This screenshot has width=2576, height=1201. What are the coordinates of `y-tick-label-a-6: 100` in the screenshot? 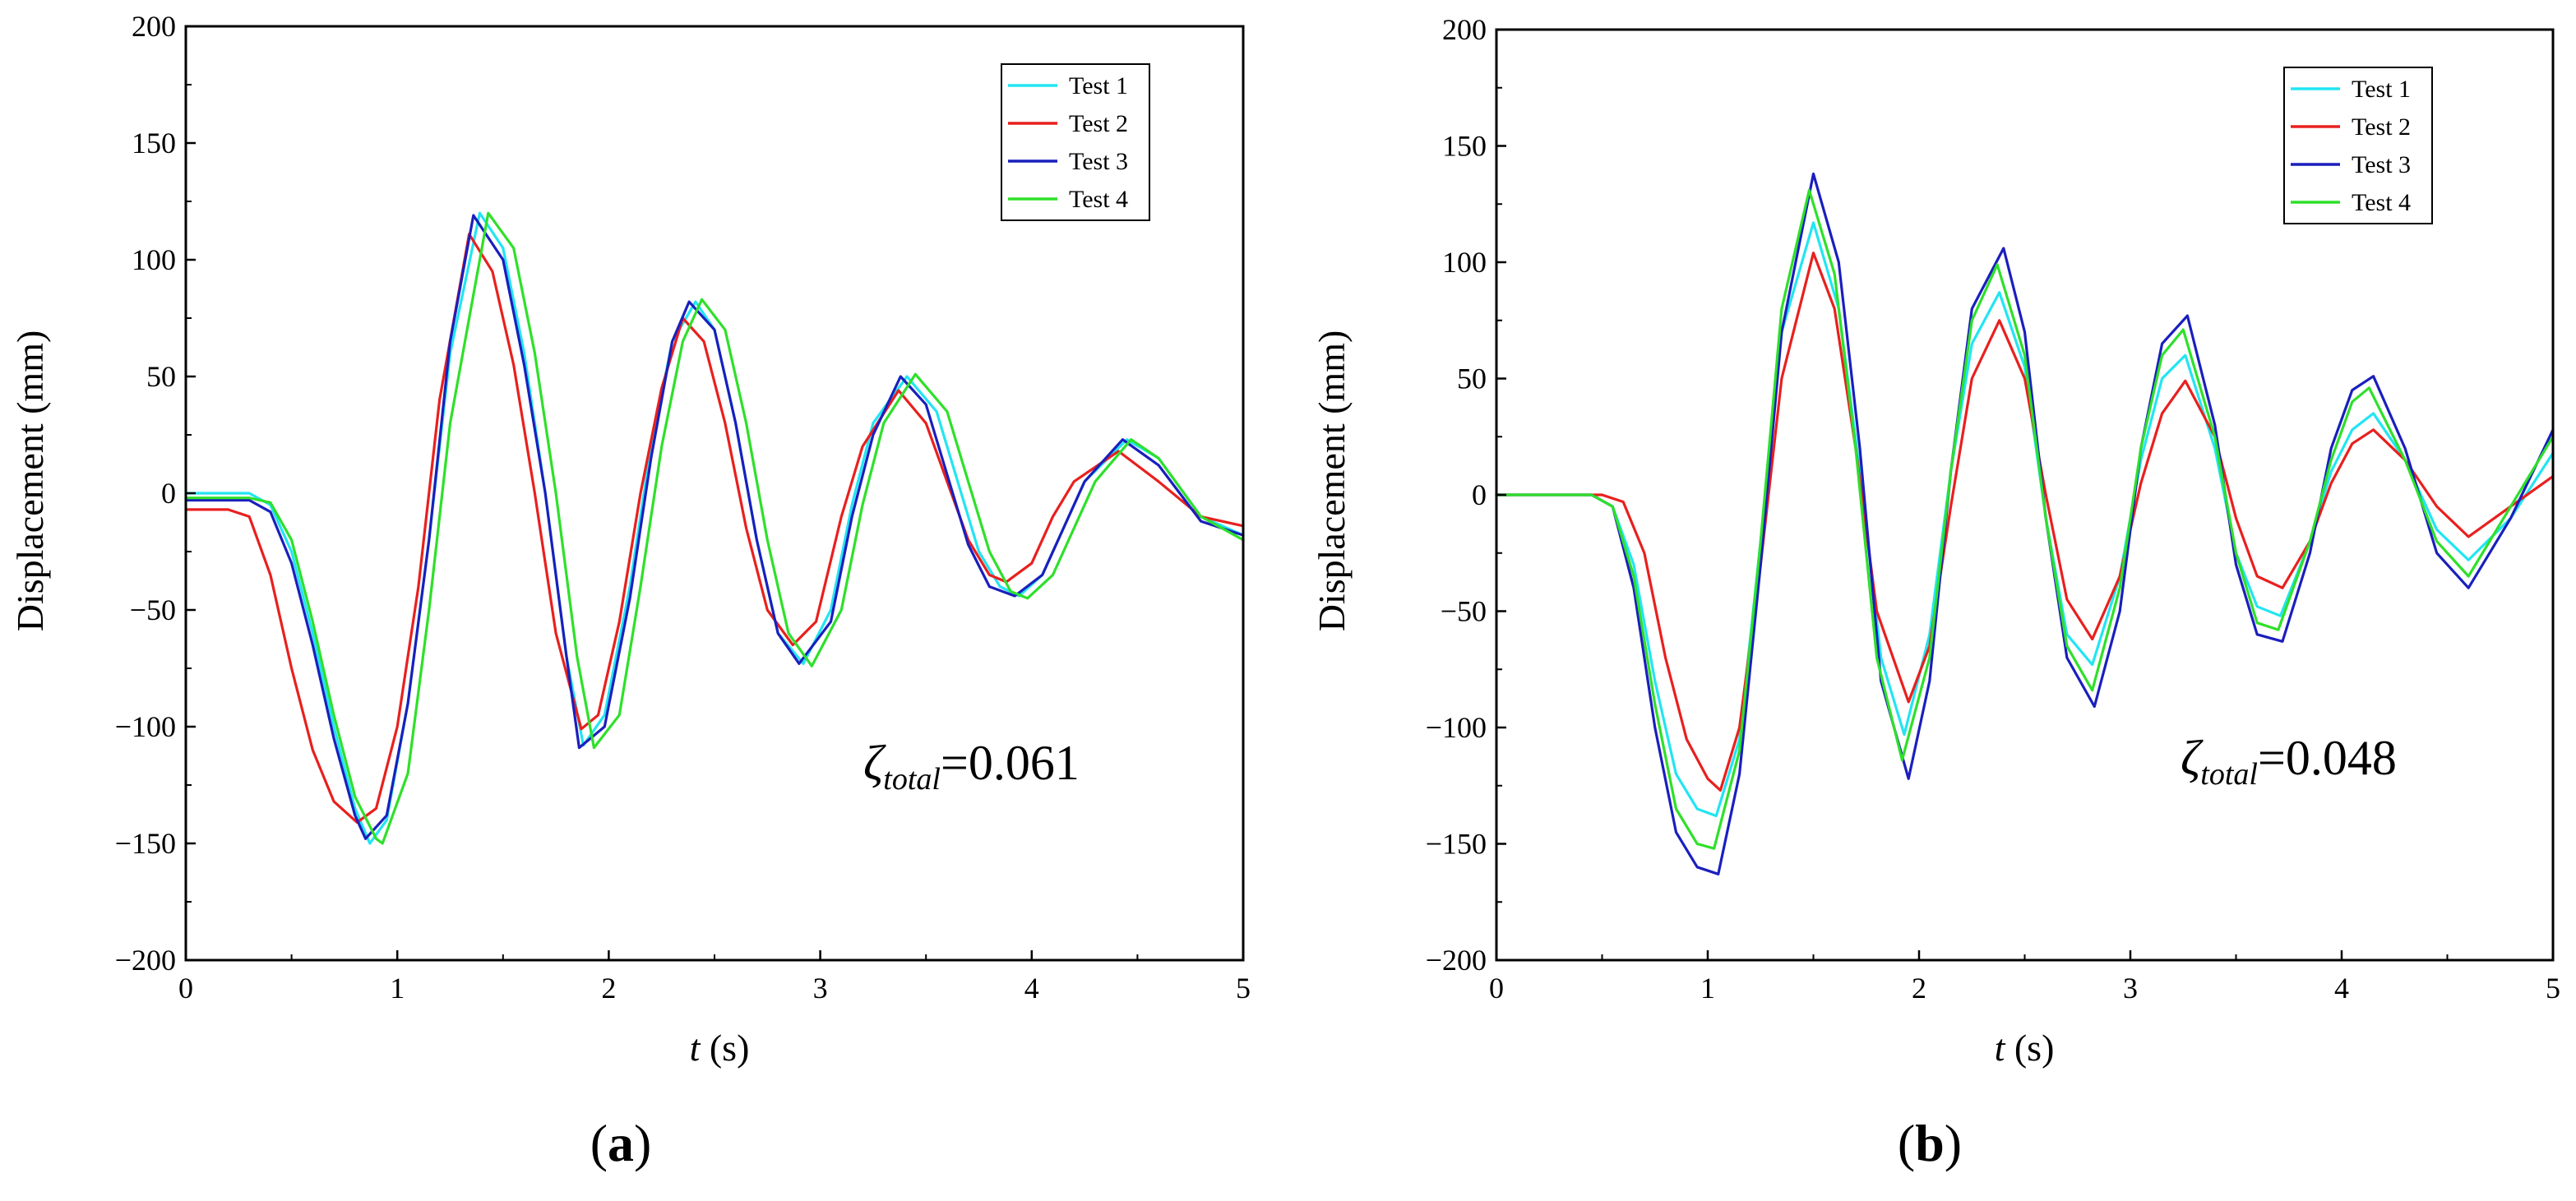 It's located at (154, 259).